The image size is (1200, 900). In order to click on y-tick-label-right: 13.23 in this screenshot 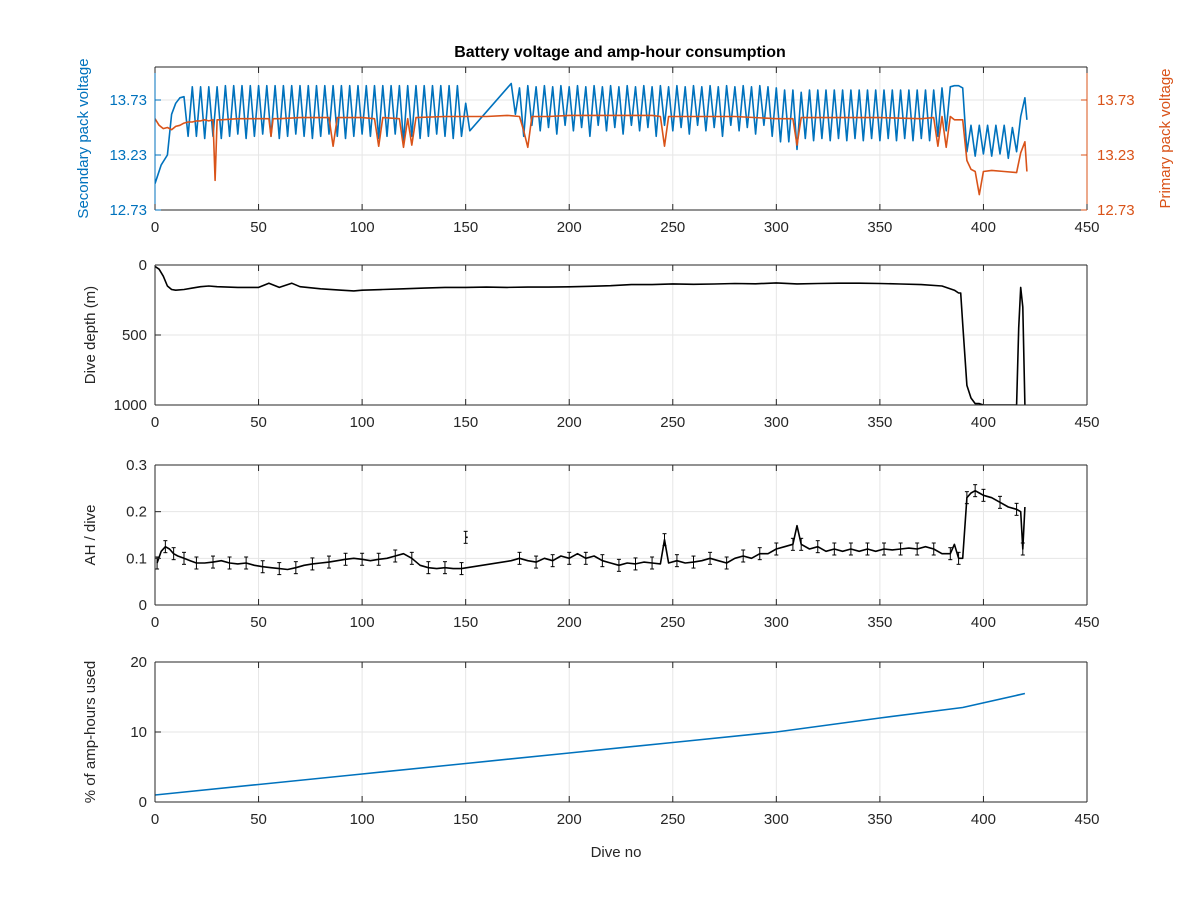, I will do `click(1116, 155)`.